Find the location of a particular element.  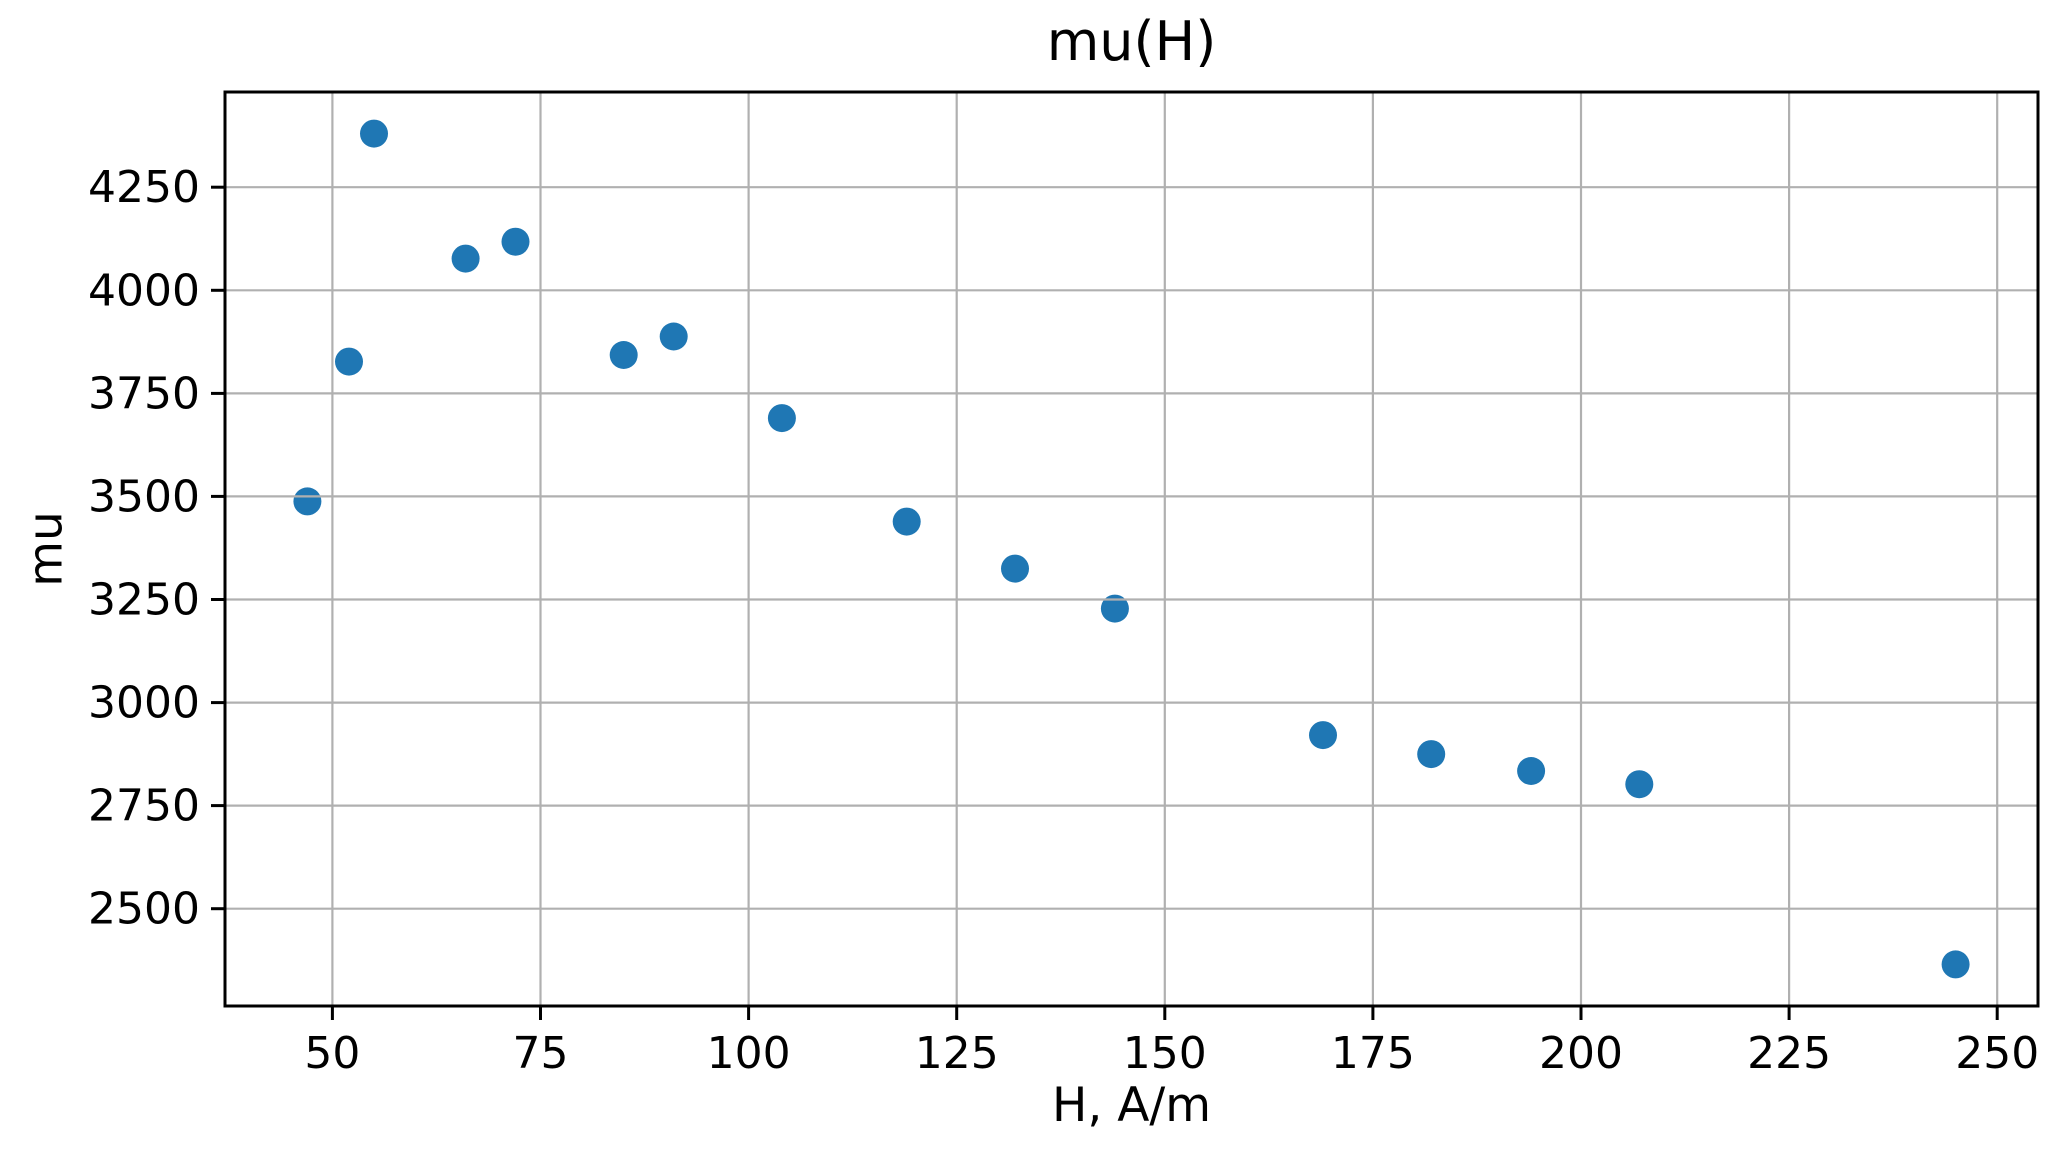

x-tick-label: 150 is located at coordinates (1165, 1053).